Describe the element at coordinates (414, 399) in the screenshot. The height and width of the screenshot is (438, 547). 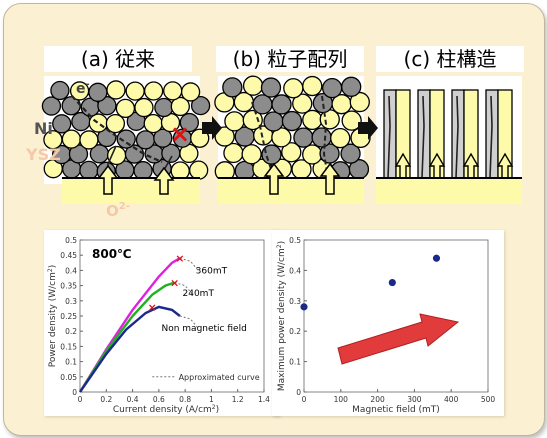
I see `x-tick-label: 300` at that location.